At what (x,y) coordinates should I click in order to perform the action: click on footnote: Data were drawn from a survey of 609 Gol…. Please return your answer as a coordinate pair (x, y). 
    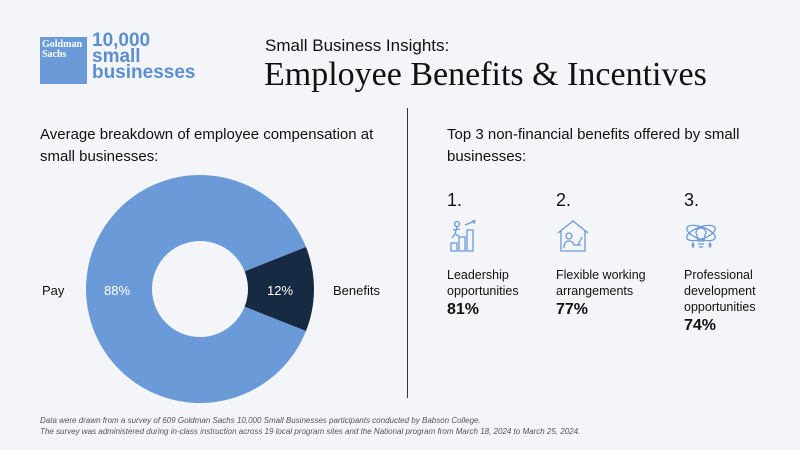
    Looking at the image, I should click on (310, 426).